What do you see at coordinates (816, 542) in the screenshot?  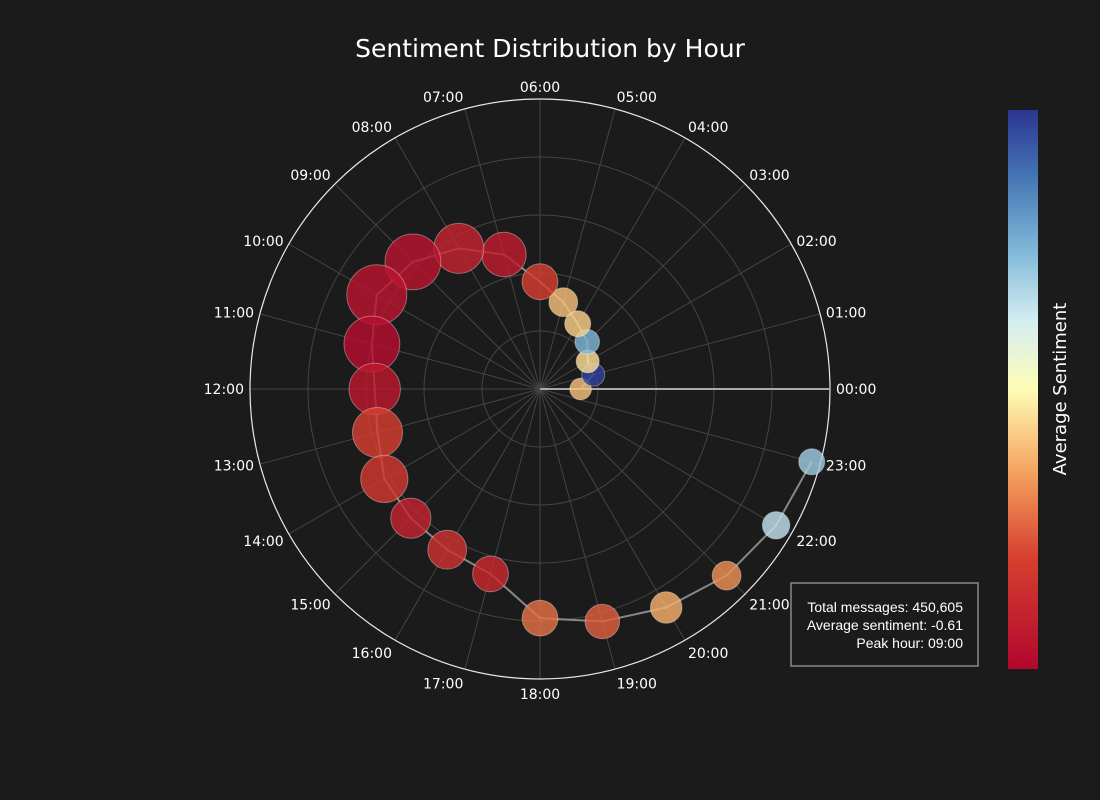 I see `tick-label-2200: 22:00` at bounding box center [816, 542].